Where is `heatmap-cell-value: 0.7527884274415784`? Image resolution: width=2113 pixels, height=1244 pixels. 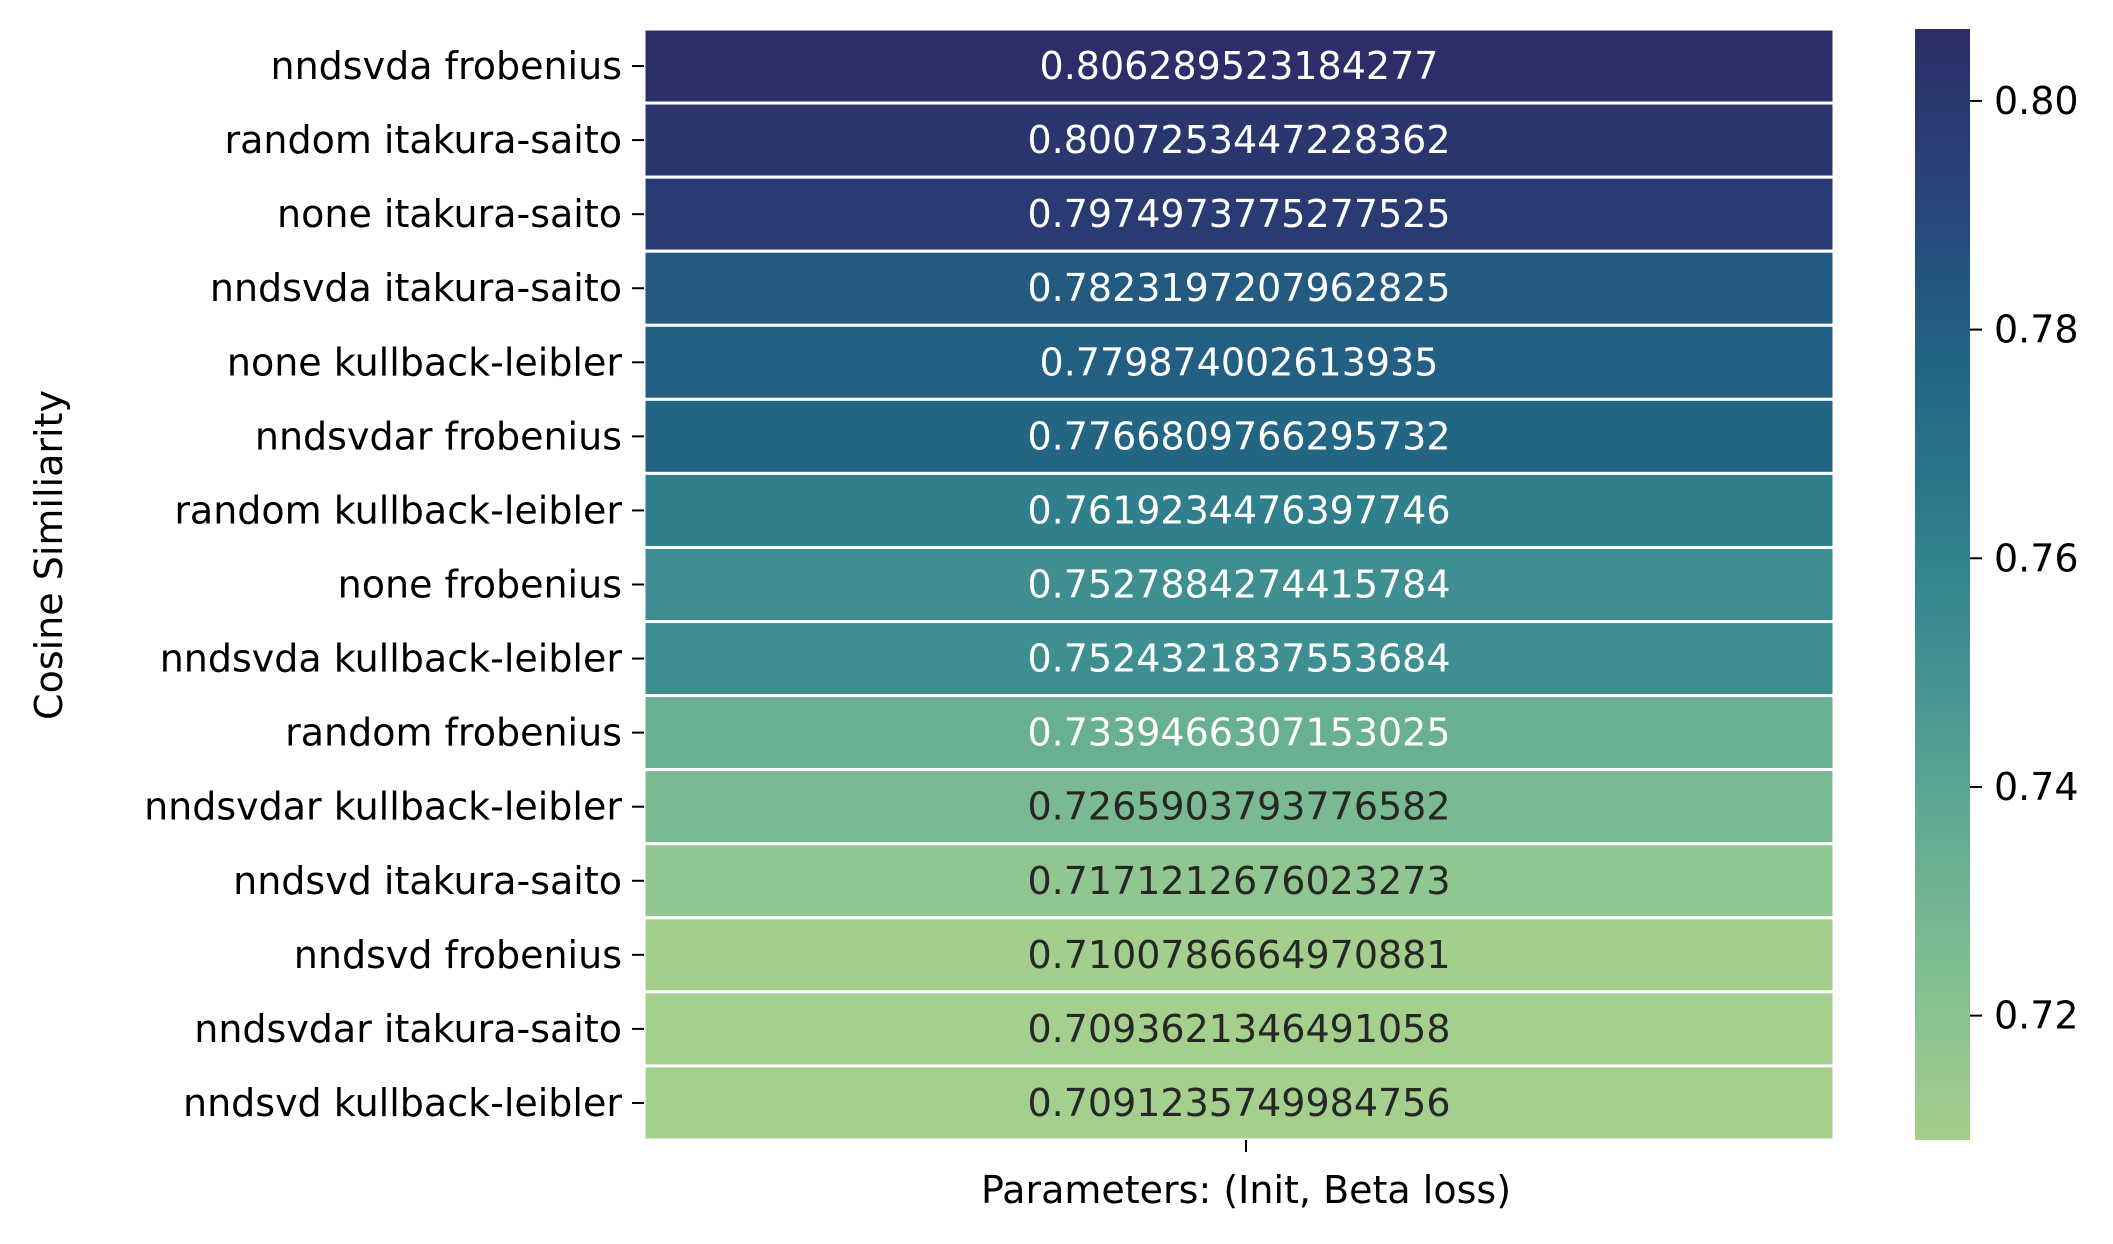
heatmap-cell-value: 0.7527884274415784 is located at coordinates (1238, 585).